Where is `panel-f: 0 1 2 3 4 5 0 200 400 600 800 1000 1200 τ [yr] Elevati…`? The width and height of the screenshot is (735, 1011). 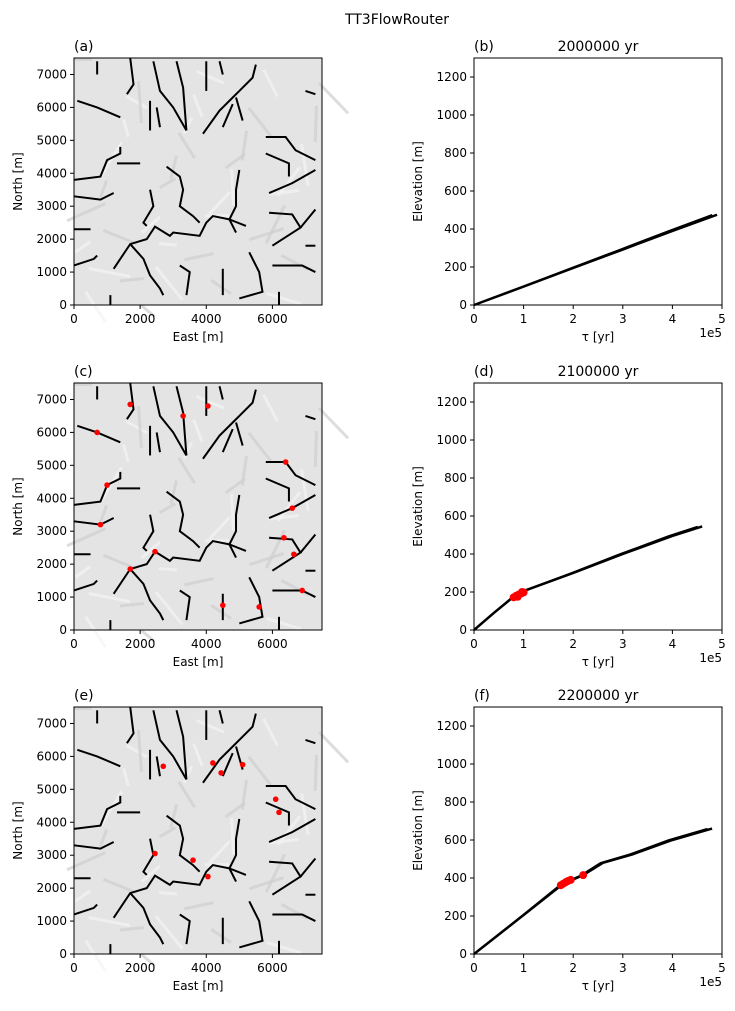
panel-f: 0 1 2 3 4 5 0 200 400 600 800 1000 1200 τ [yr] Elevati… is located at coordinates (568, 840).